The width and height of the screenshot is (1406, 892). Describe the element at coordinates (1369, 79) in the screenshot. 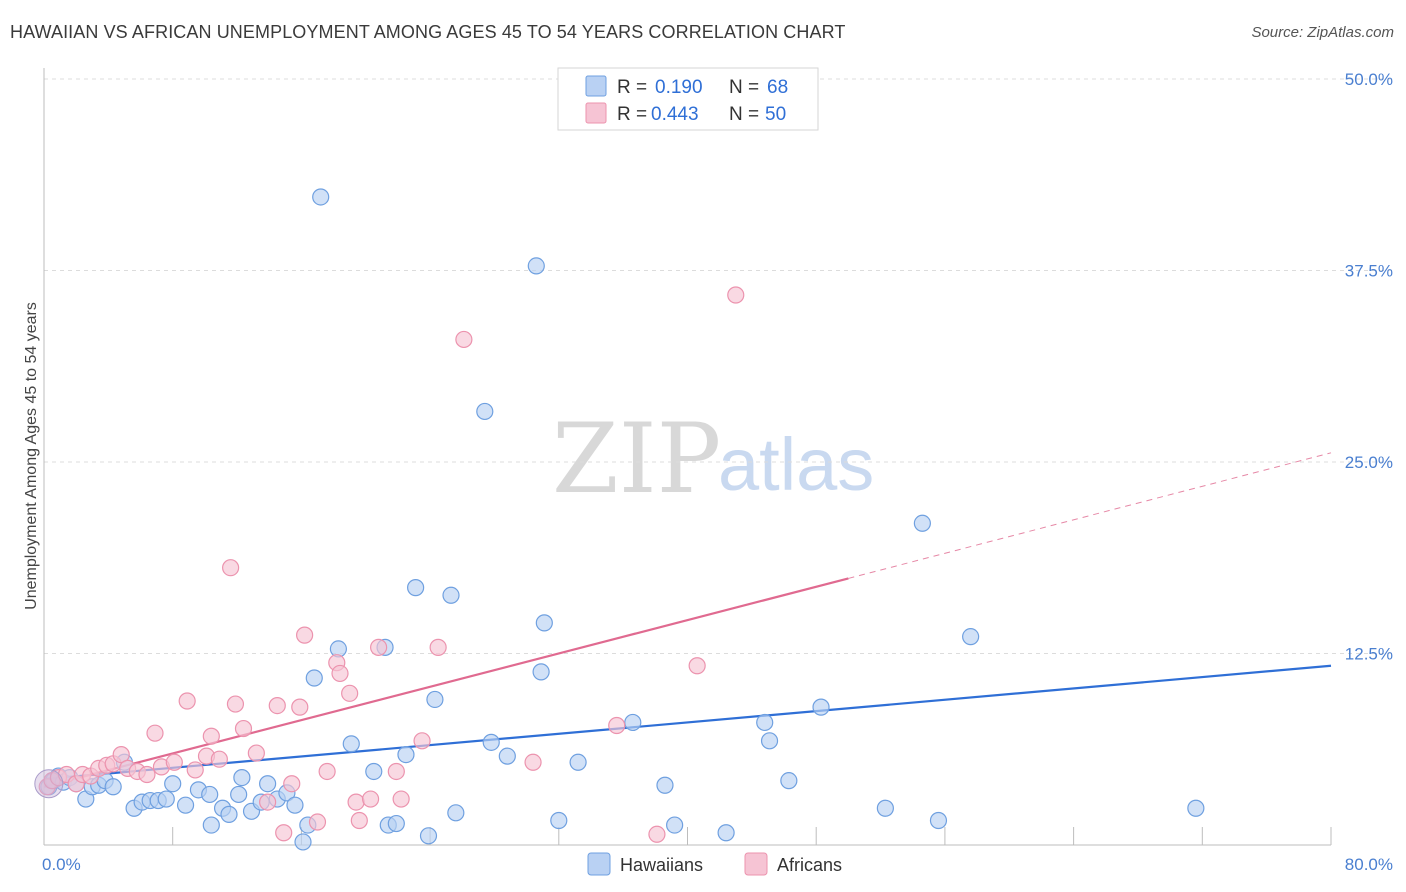

I see `y-tick-label: 50.0%` at that location.